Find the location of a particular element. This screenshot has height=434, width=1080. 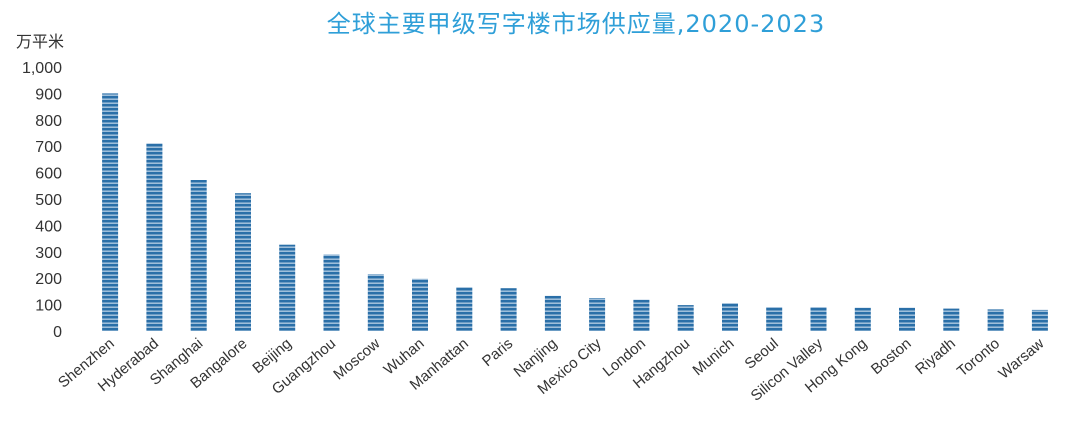

bar-seoul is located at coordinates (774, 319).